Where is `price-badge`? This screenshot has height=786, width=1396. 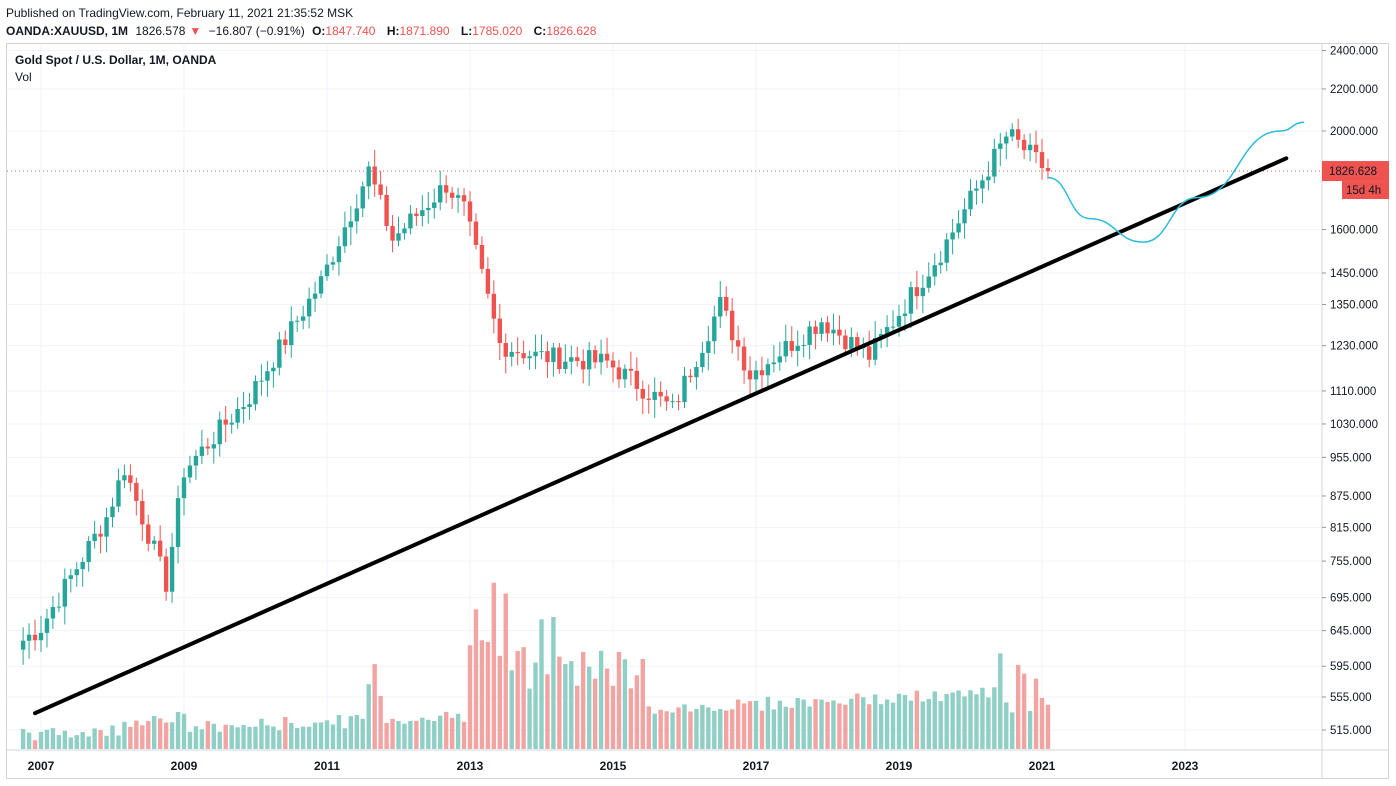
price-badge is located at coordinates (1355, 171).